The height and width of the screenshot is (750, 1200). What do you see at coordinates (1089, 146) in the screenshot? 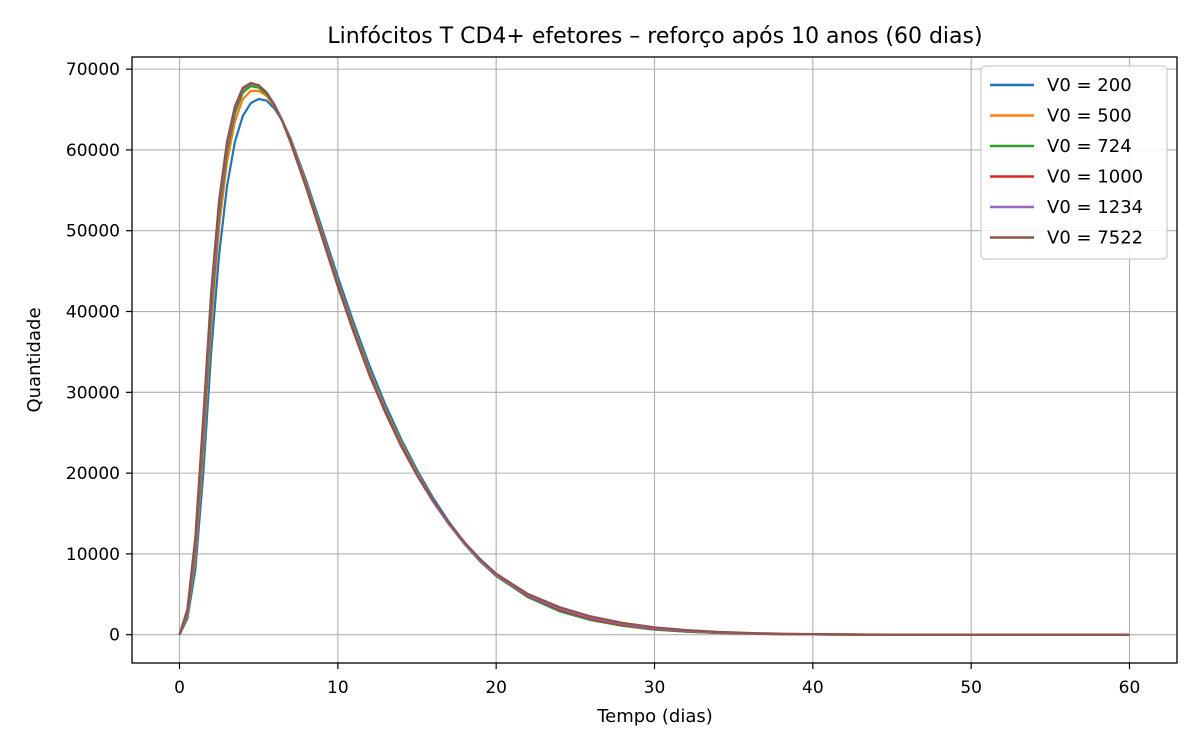
I see `legend-label: V0 = 724` at bounding box center [1089, 146].